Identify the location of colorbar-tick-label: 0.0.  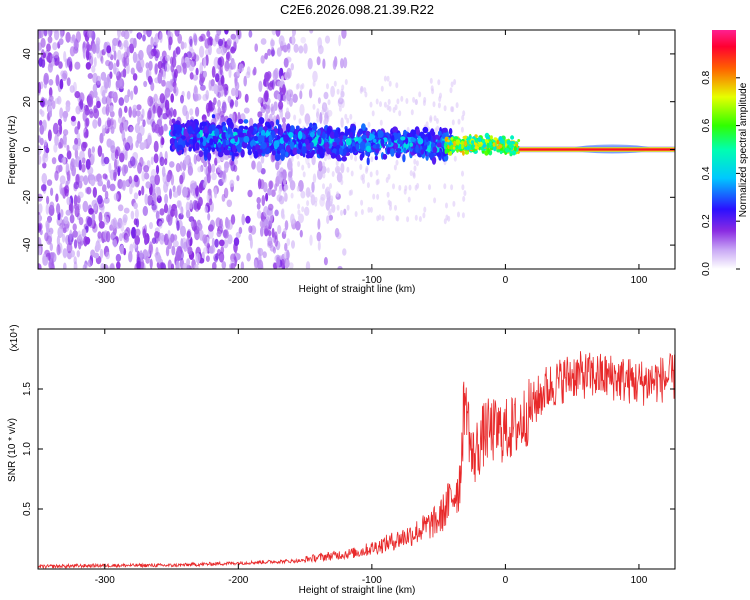
(706, 269).